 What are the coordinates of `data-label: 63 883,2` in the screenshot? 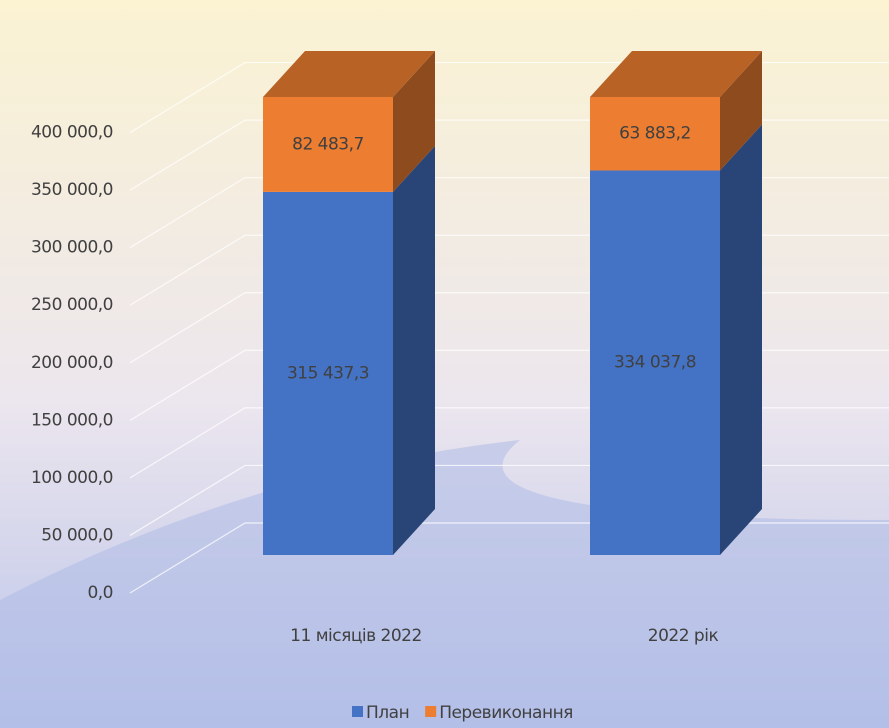 It's located at (655, 134).